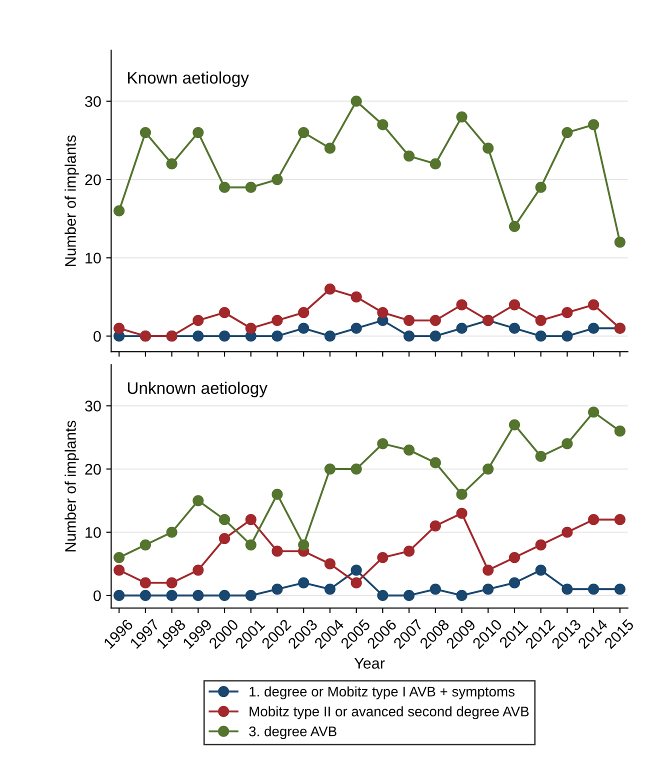 The width and height of the screenshot is (654, 763). Describe the element at coordinates (292, 733) in the screenshot. I see `legend-label: 3. degree AVB` at that location.